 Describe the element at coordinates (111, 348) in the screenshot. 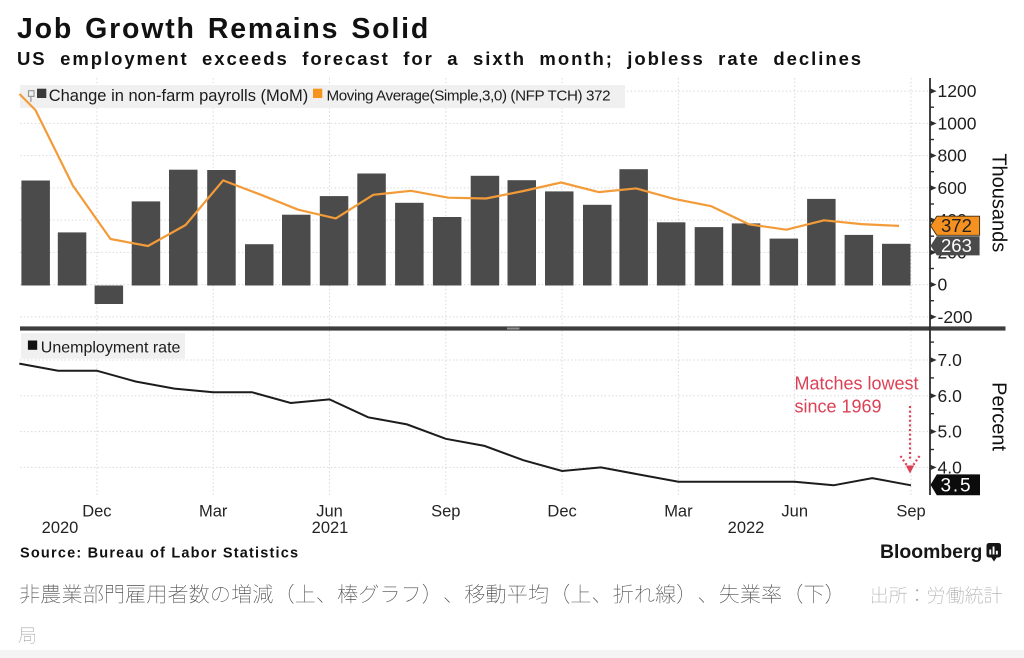

I see `svg-text: Unemployment rate` at that location.